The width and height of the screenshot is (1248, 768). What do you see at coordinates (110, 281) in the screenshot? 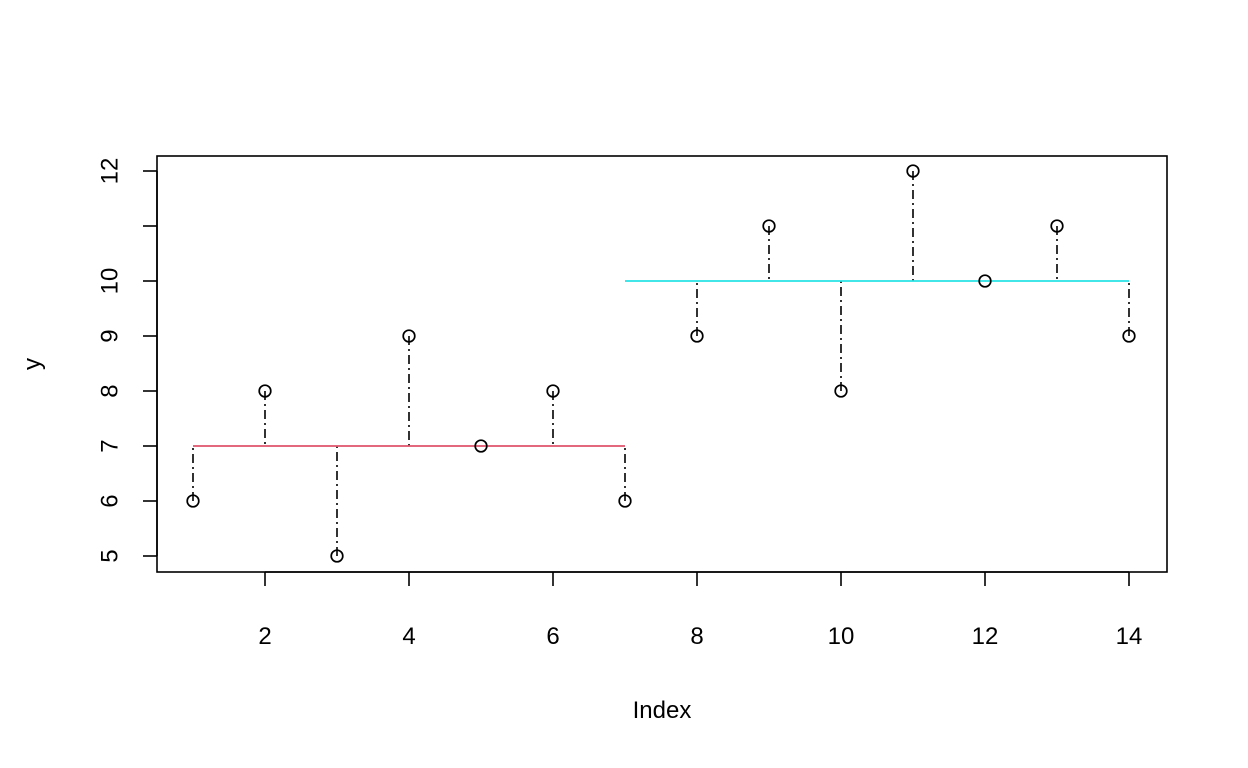
I see `y-tick-label-10: 10` at bounding box center [110, 281].